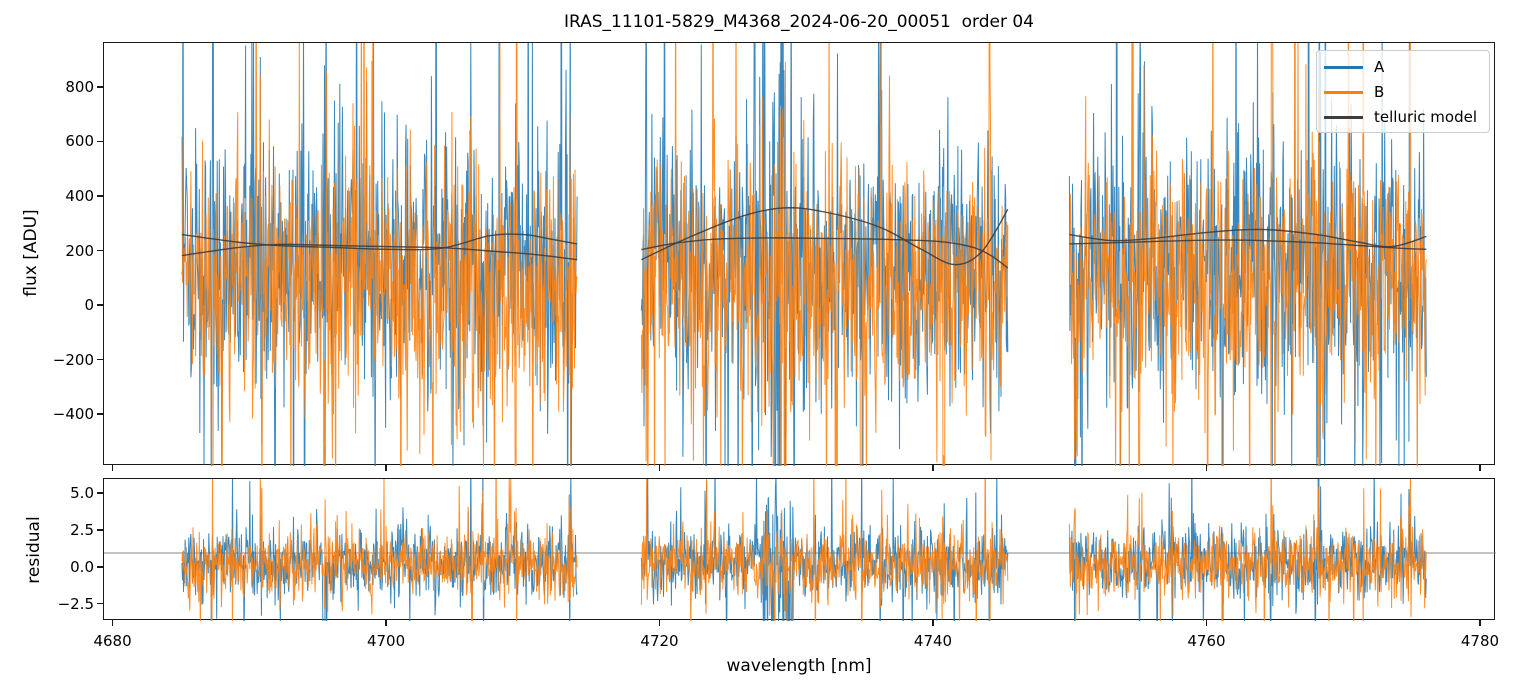 This screenshot has height=696, width=1513. What do you see at coordinates (1343, 67) in the screenshot?
I see `legend-line-a-icon` at bounding box center [1343, 67].